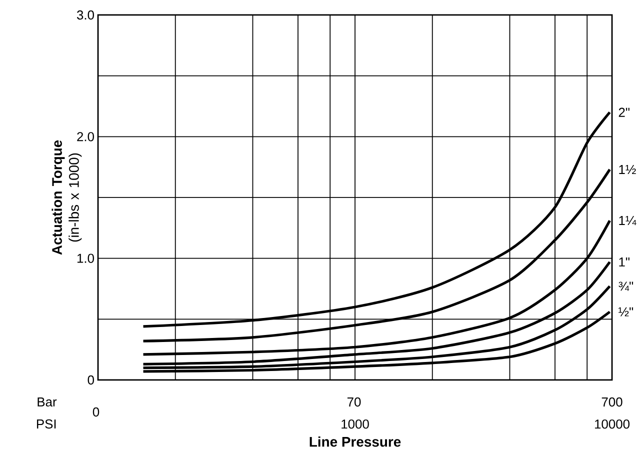  What do you see at coordinates (626, 286) in the screenshot?
I see `series-label: ¾"` at bounding box center [626, 286].